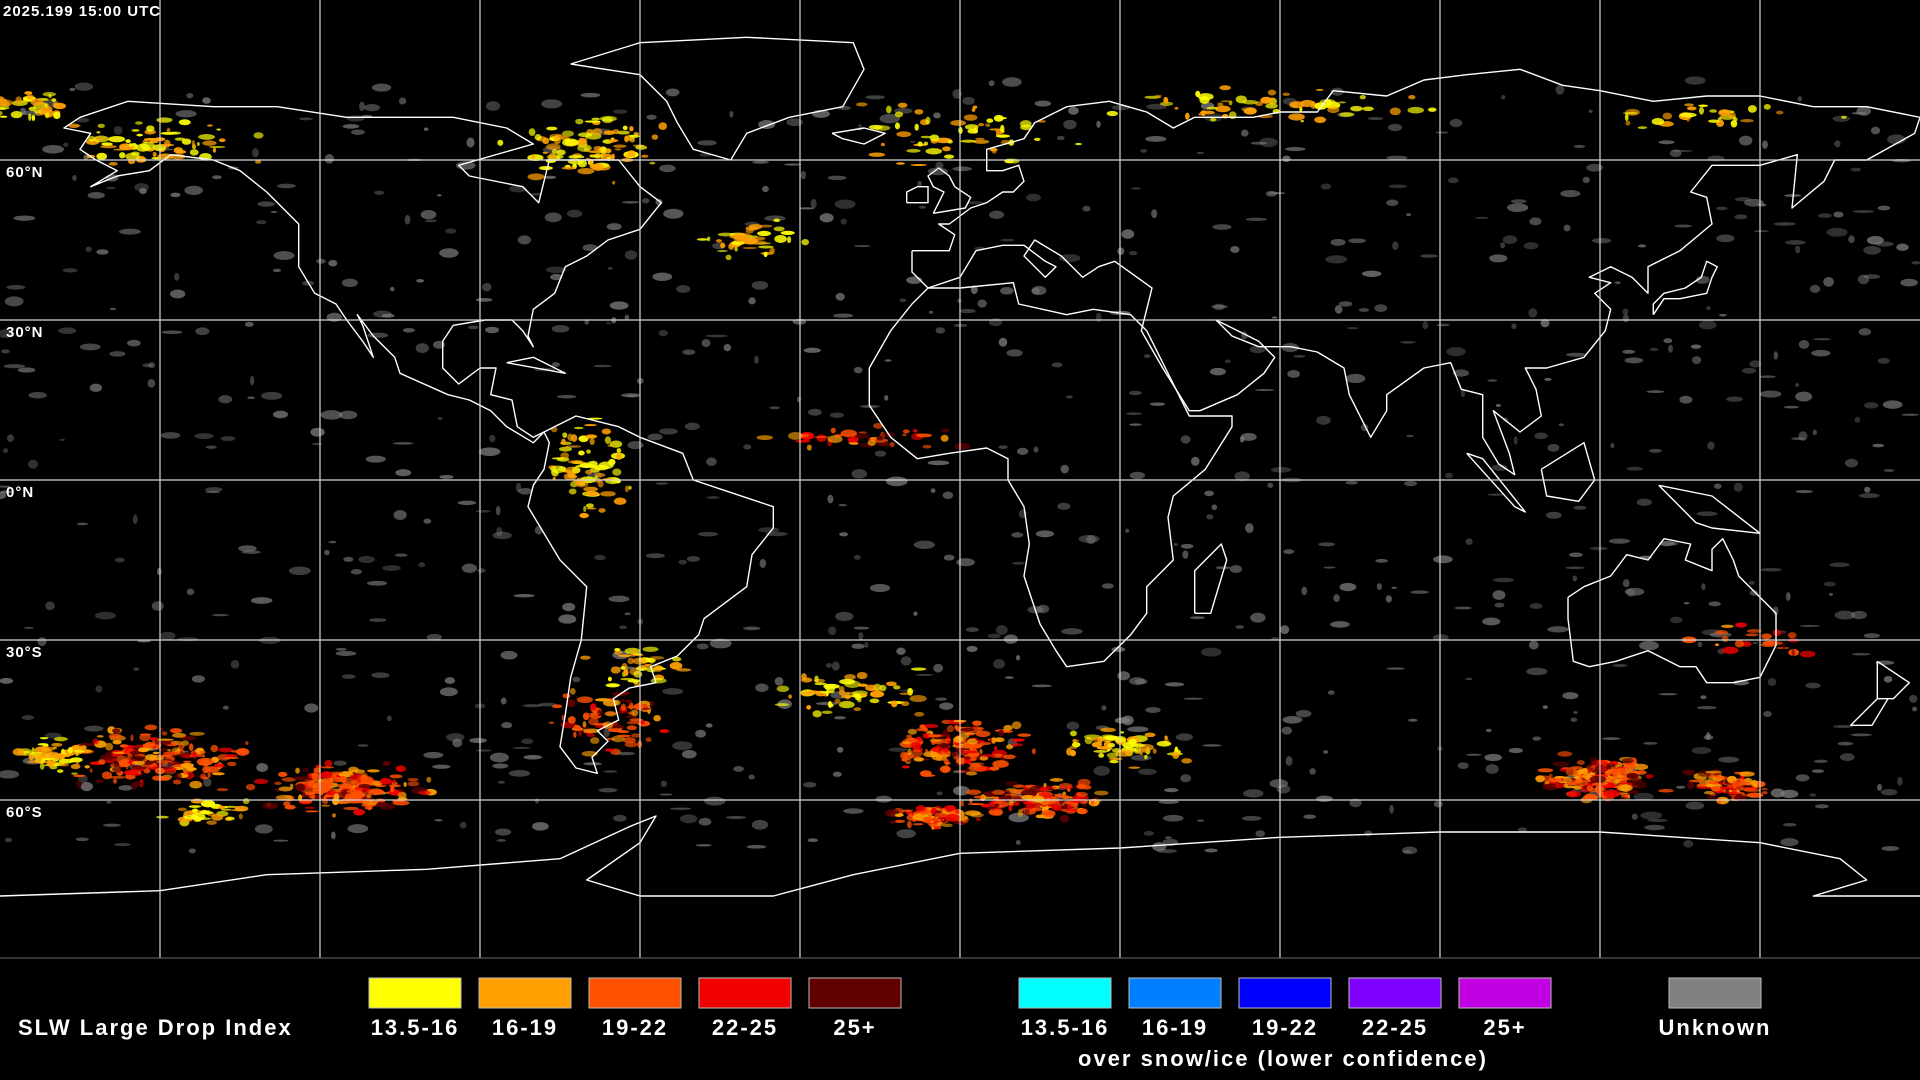 The height and width of the screenshot is (1080, 1920). Describe the element at coordinates (1395, 993) in the screenshot. I see `legend-swatch` at that location.